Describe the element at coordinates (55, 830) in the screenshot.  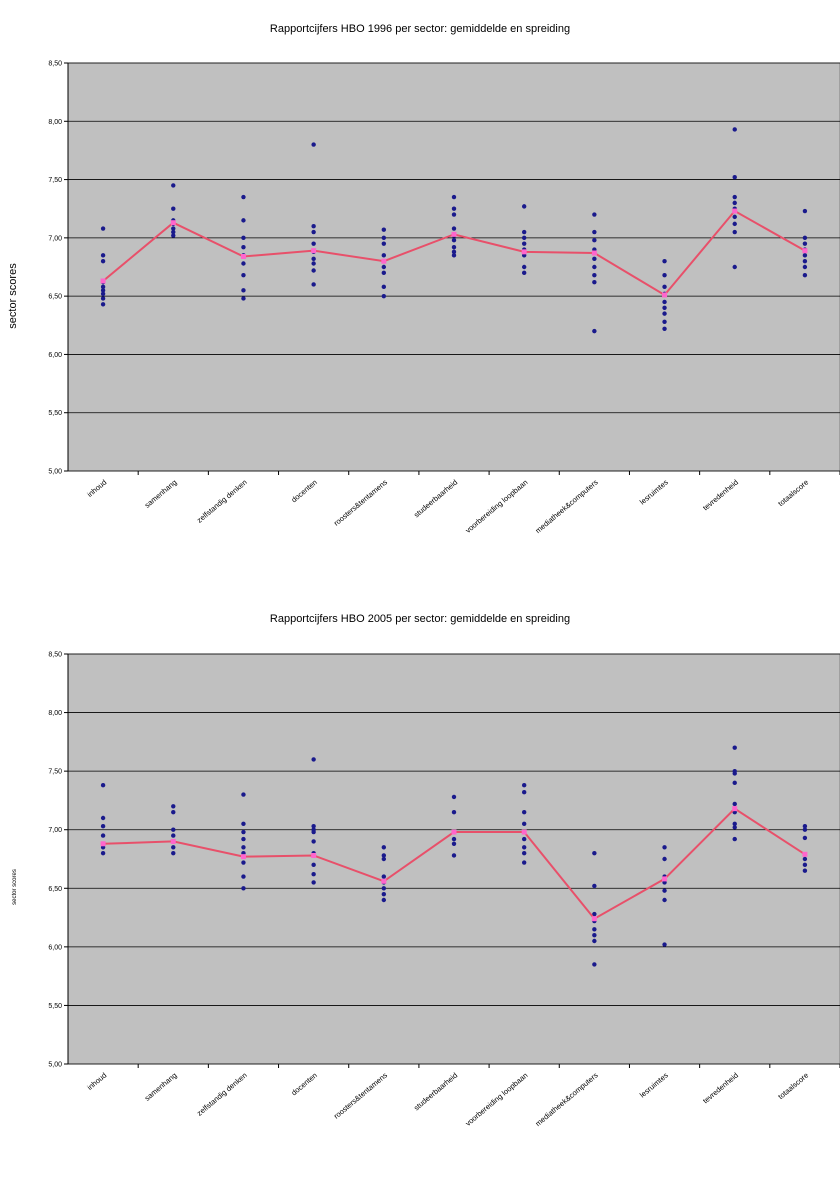
I see `y-tick-label: 7,00` at that location.